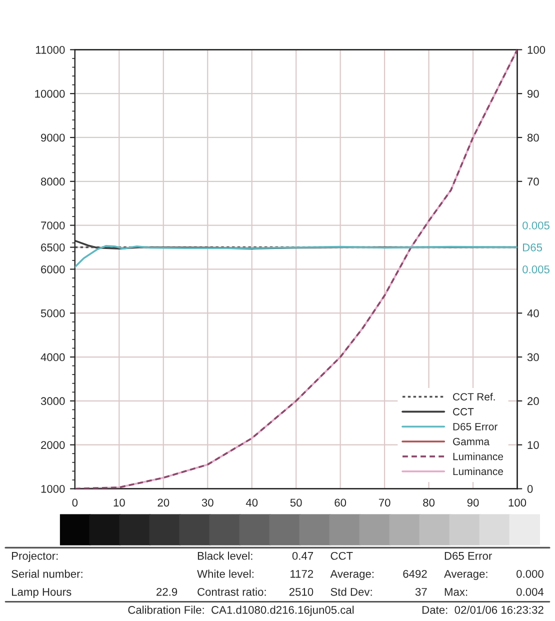  Describe the element at coordinates (53, 138) in the screenshot. I see `y-tick-label: 9000` at that location.